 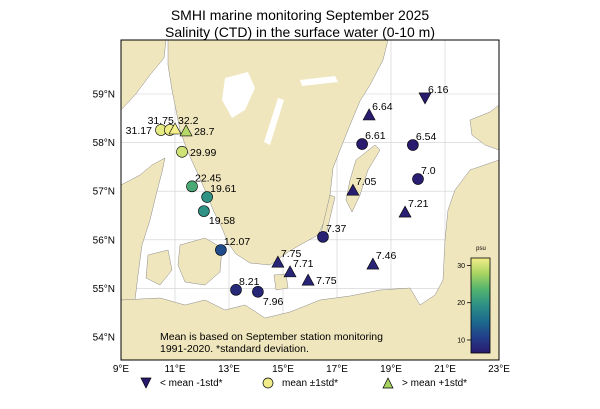 What do you see at coordinates (237, 242) in the screenshot?
I see `station-value-label: 12.07` at bounding box center [237, 242].